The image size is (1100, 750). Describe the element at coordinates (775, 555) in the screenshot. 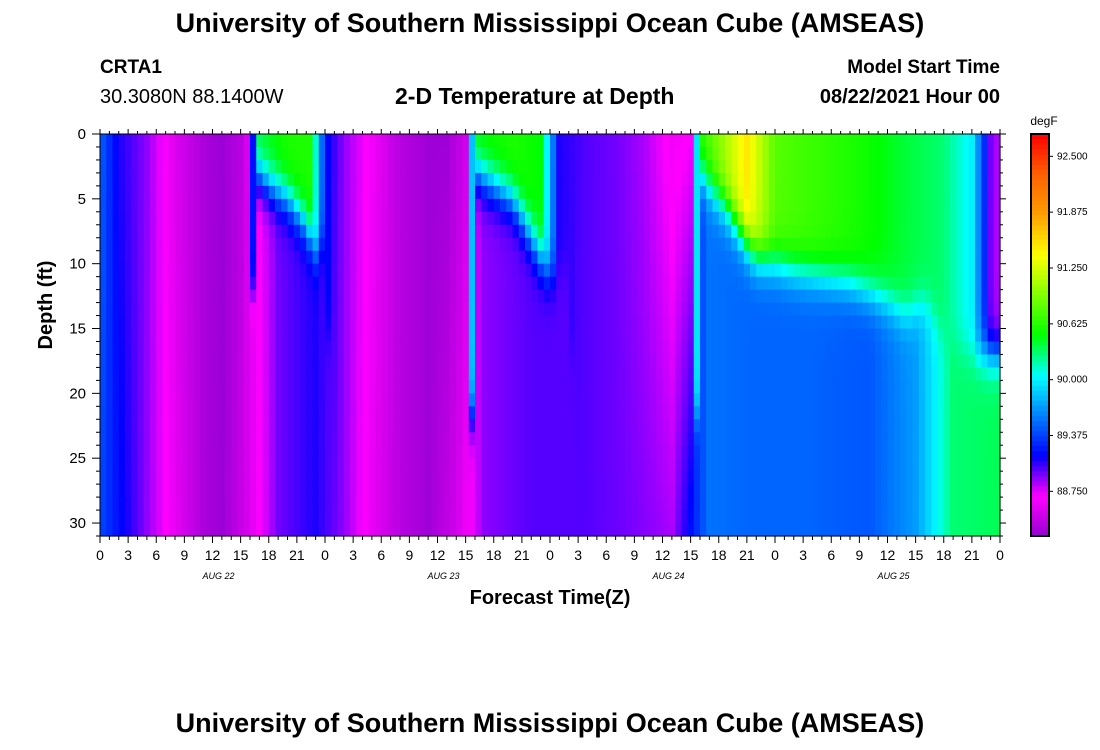

I see `x-tick-label: 0` at that location.